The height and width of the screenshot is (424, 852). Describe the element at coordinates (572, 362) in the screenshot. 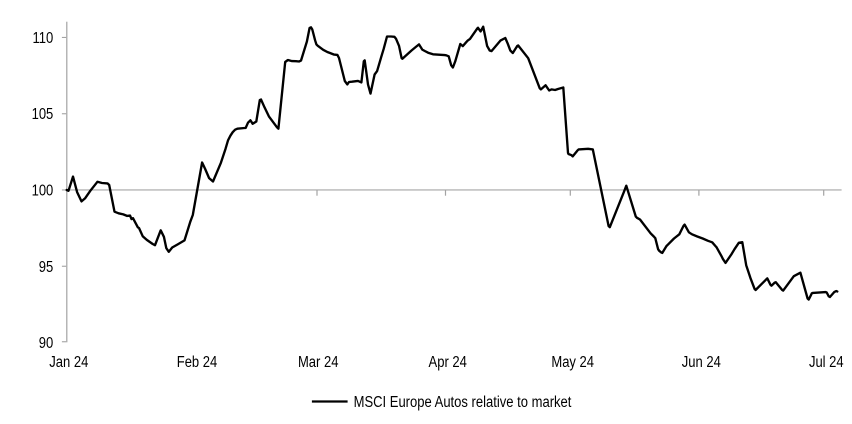

I see `svg-text: May 24` at that location.